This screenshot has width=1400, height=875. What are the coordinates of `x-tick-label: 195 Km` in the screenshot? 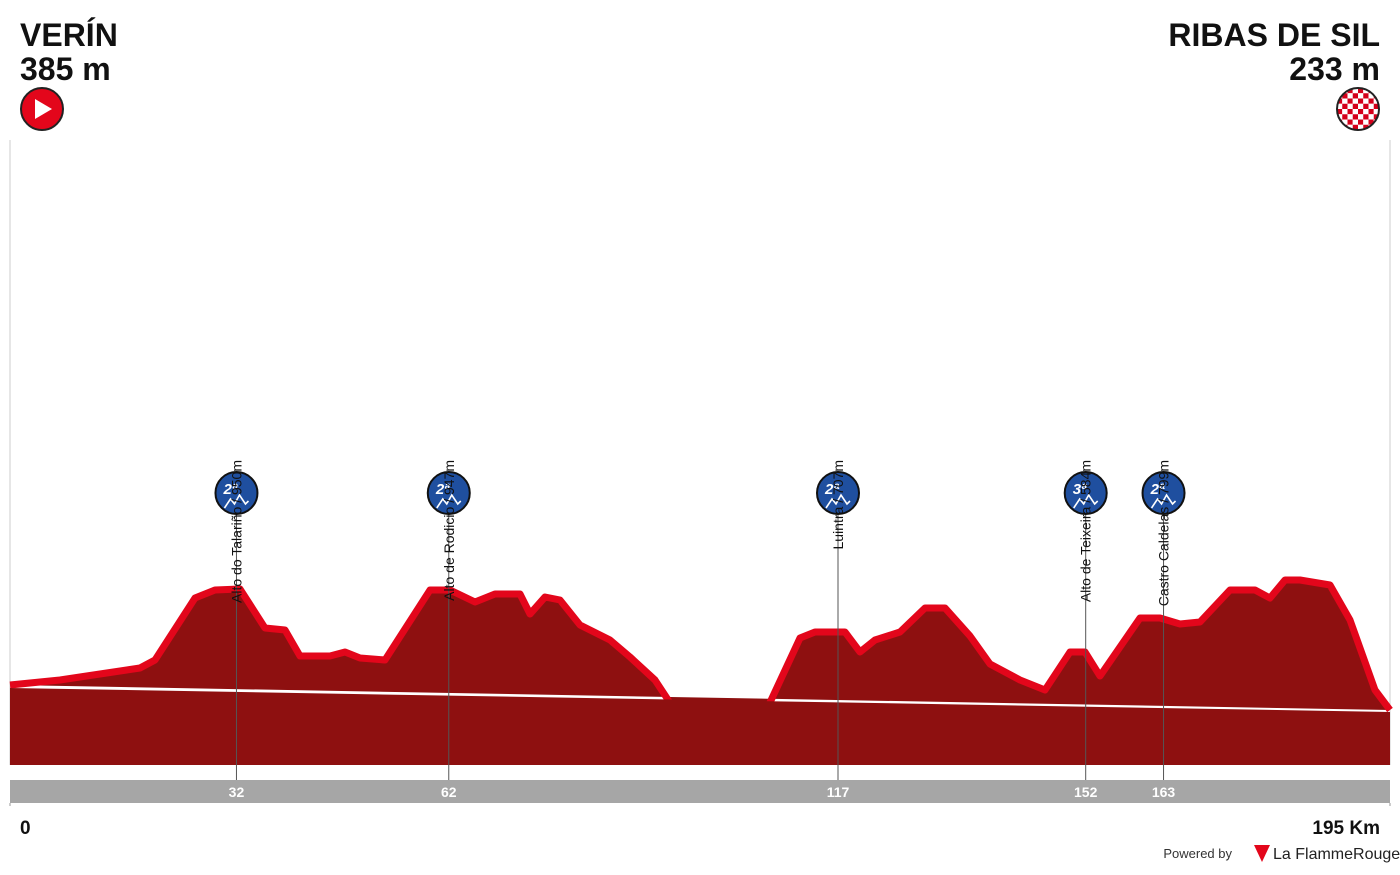 It's located at (1346, 828).